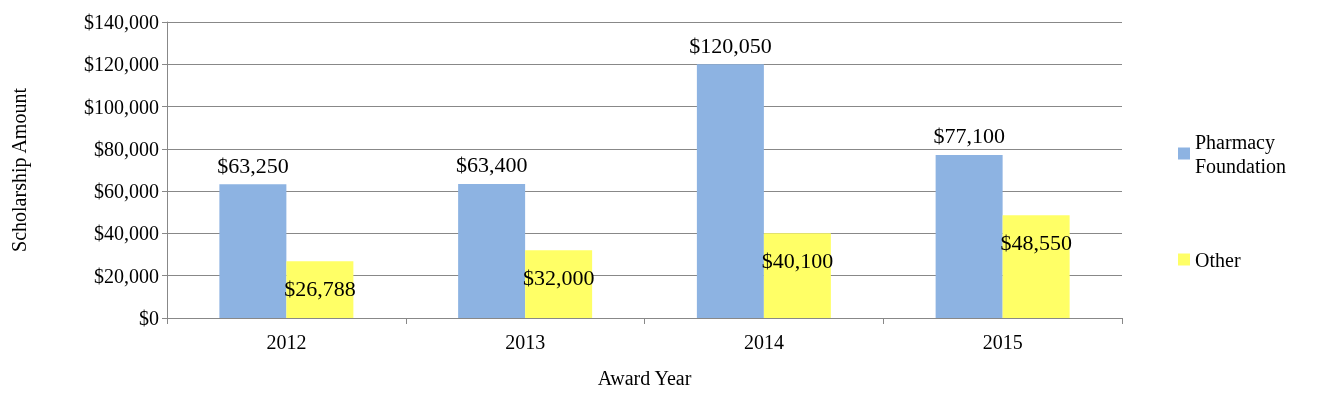 This screenshot has height=401, width=1335. What do you see at coordinates (286, 342) in the screenshot?
I see `x-tick-label: 2012` at bounding box center [286, 342].